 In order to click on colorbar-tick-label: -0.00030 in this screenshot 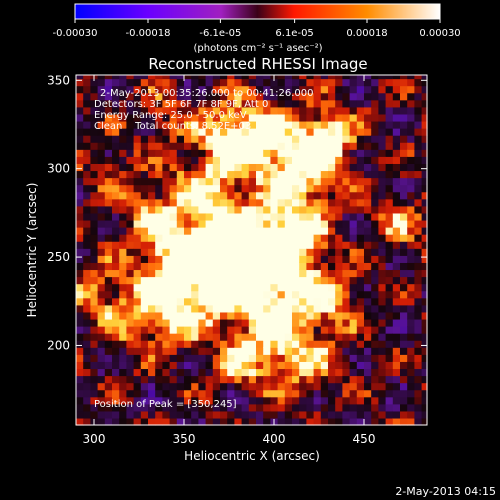, I will do `click(75, 33)`.